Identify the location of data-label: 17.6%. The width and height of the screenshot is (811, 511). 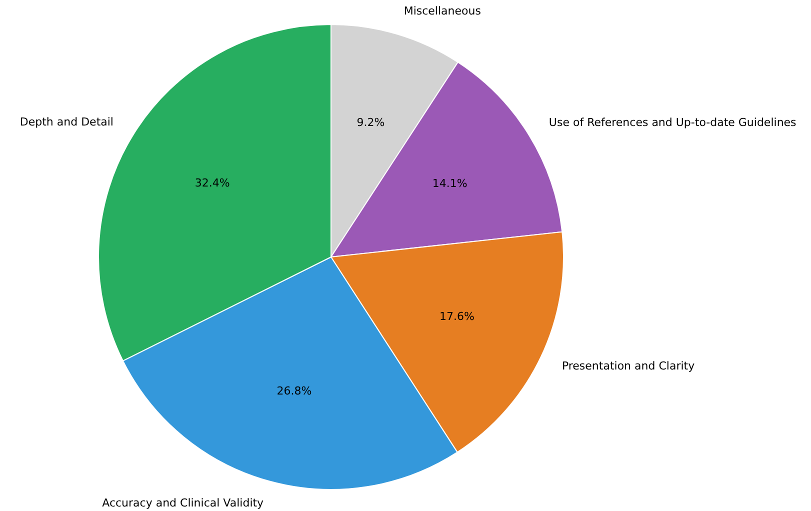
(456, 316).